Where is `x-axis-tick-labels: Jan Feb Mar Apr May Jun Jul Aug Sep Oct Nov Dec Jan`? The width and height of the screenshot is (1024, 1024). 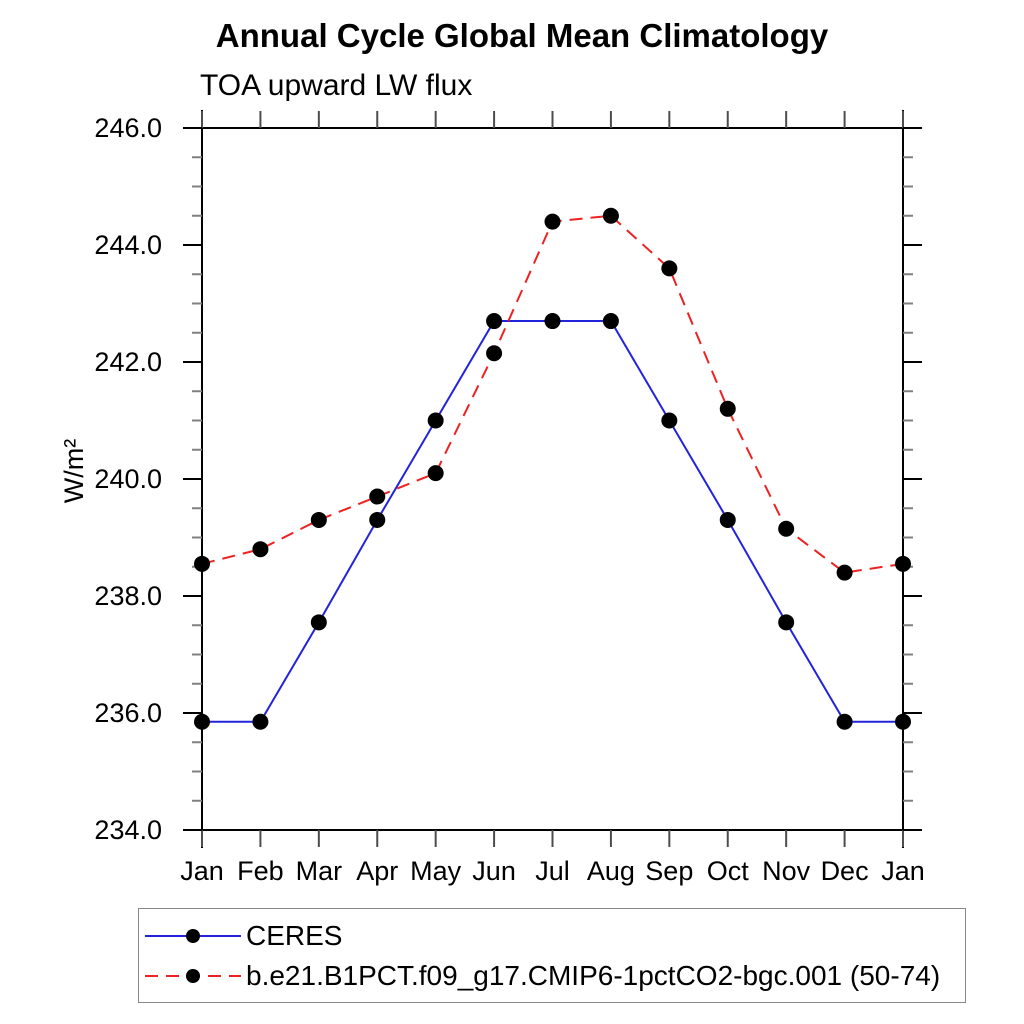 x-axis-tick-labels: Jan Feb Mar Apr May Jun Jul Aug Sep Oct Nov Dec Jan is located at coordinates (552, 871).